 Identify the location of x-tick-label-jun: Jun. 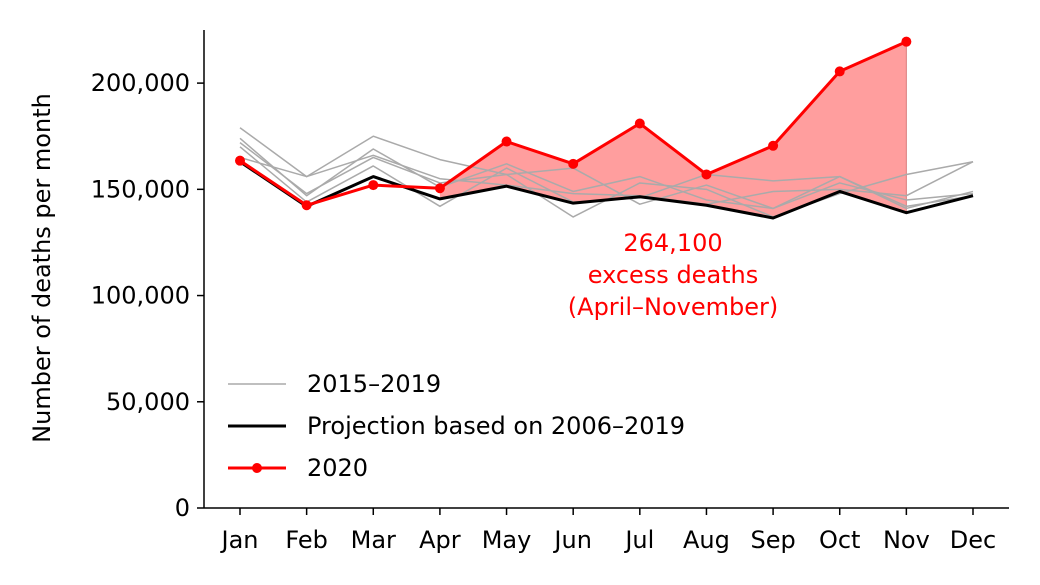
(572, 540).